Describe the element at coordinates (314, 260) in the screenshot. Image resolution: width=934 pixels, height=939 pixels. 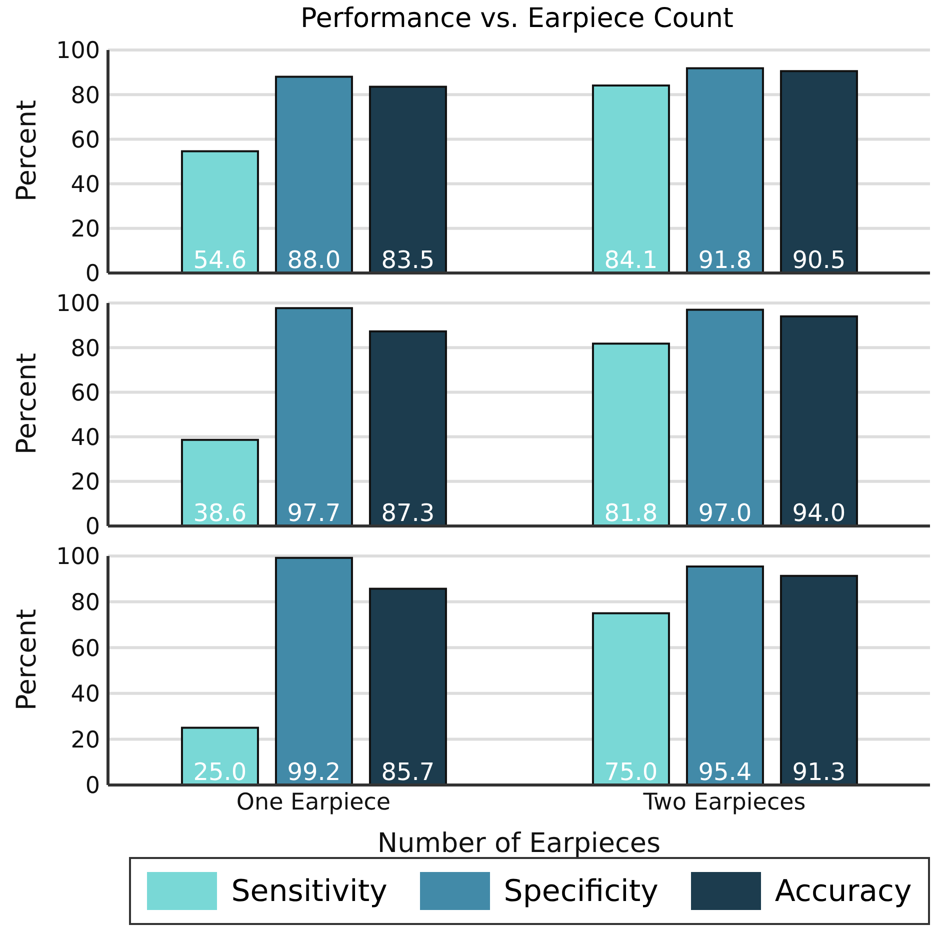
I see `data-label: 88.0` at that location.